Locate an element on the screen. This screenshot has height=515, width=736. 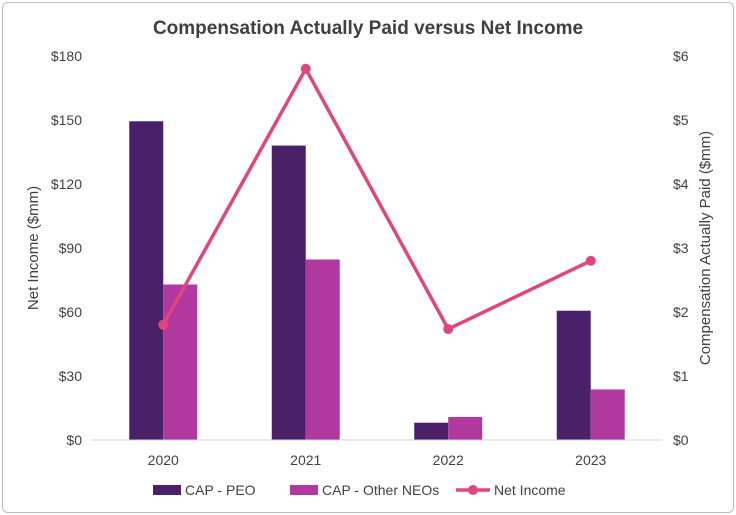
x-tick-label: 2021 is located at coordinates (305, 460).